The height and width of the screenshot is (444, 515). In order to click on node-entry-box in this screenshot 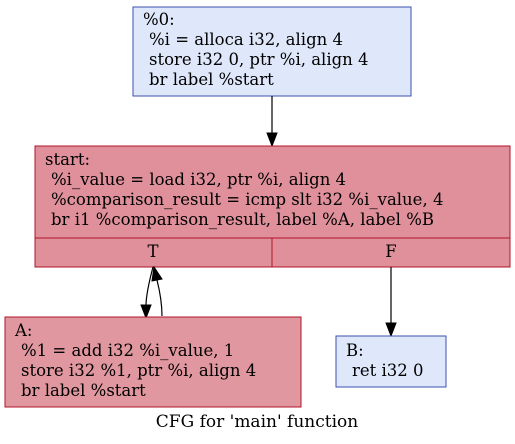, I will do `click(272, 51)`.